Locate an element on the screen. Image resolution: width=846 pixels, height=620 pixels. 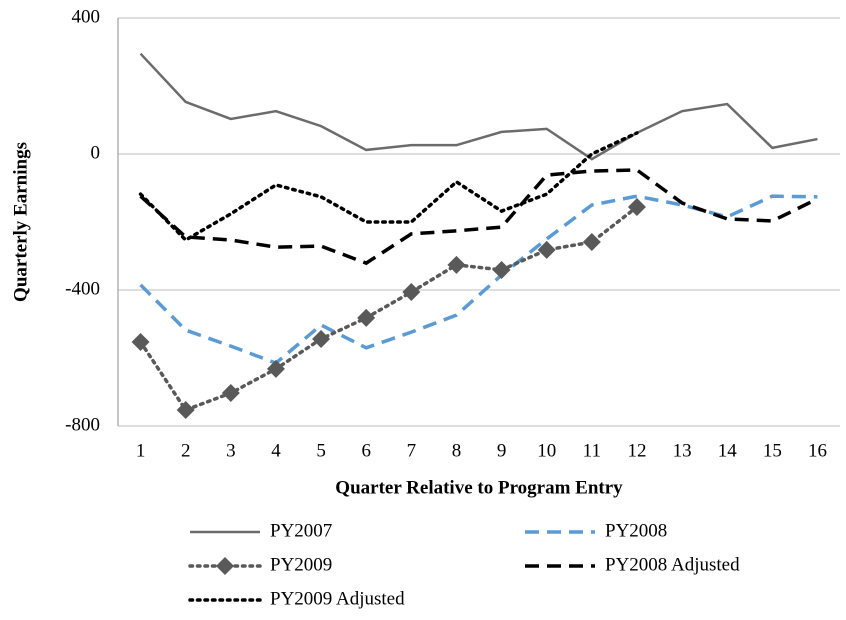
x-tick-label: 13 is located at coordinates (682, 450).